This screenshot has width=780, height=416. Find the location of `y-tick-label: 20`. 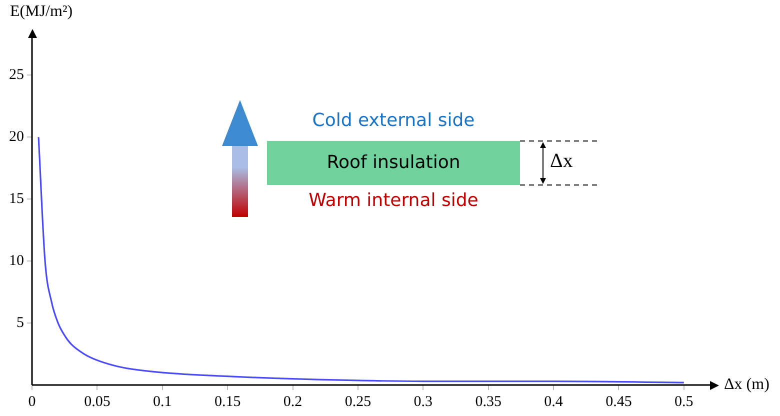

y-tick-label: 20 is located at coordinates (16, 137).